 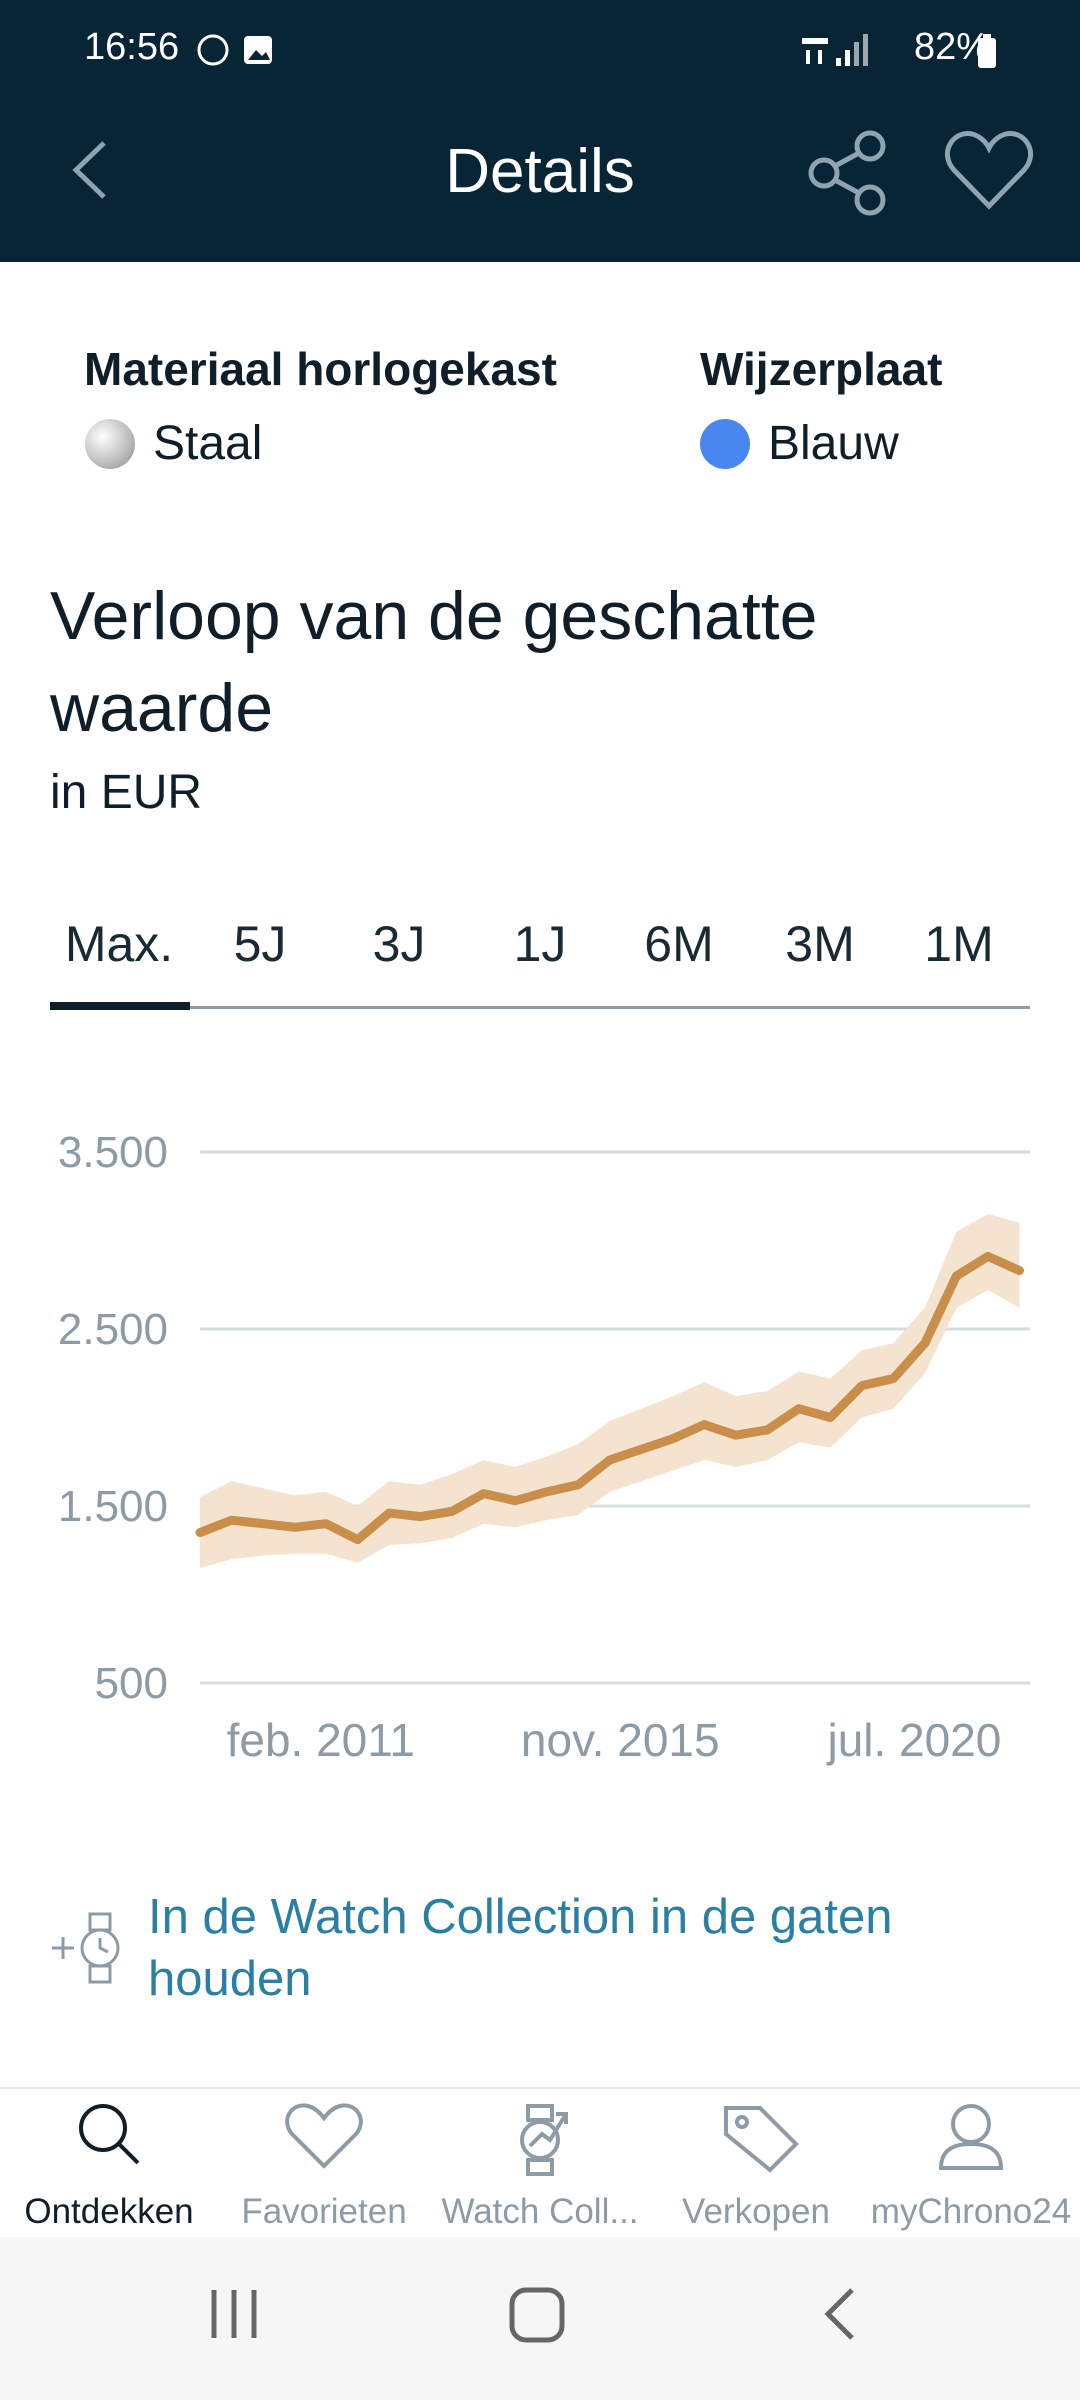 I want to click on value-line, so click(x=609, y=1398).